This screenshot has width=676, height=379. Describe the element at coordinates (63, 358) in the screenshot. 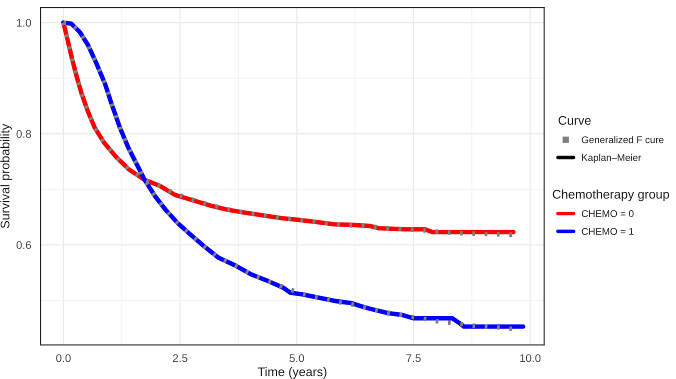

I see `x-tick-label: 0.0` at that location.